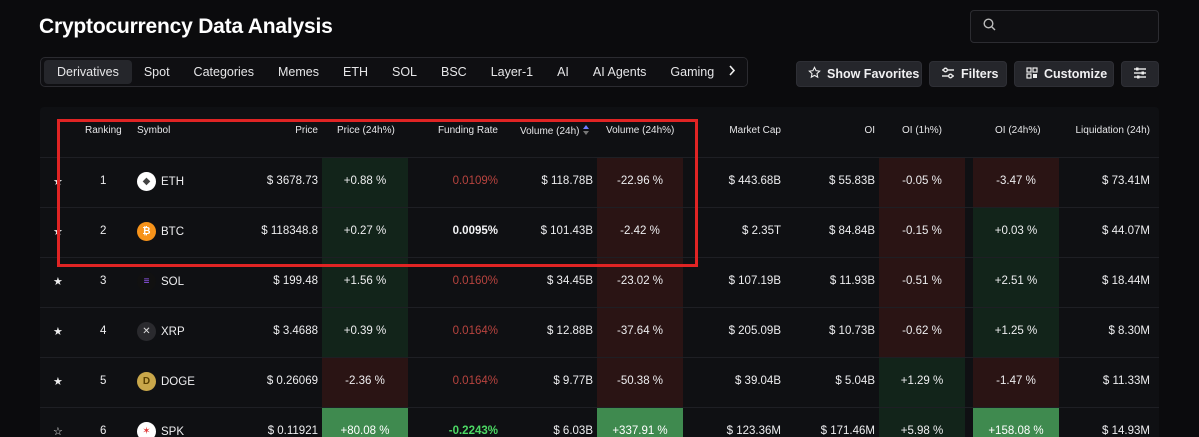  What do you see at coordinates (475, 281) in the screenshot?
I see `cell-funding-rate: 0.0160%` at bounding box center [475, 281].